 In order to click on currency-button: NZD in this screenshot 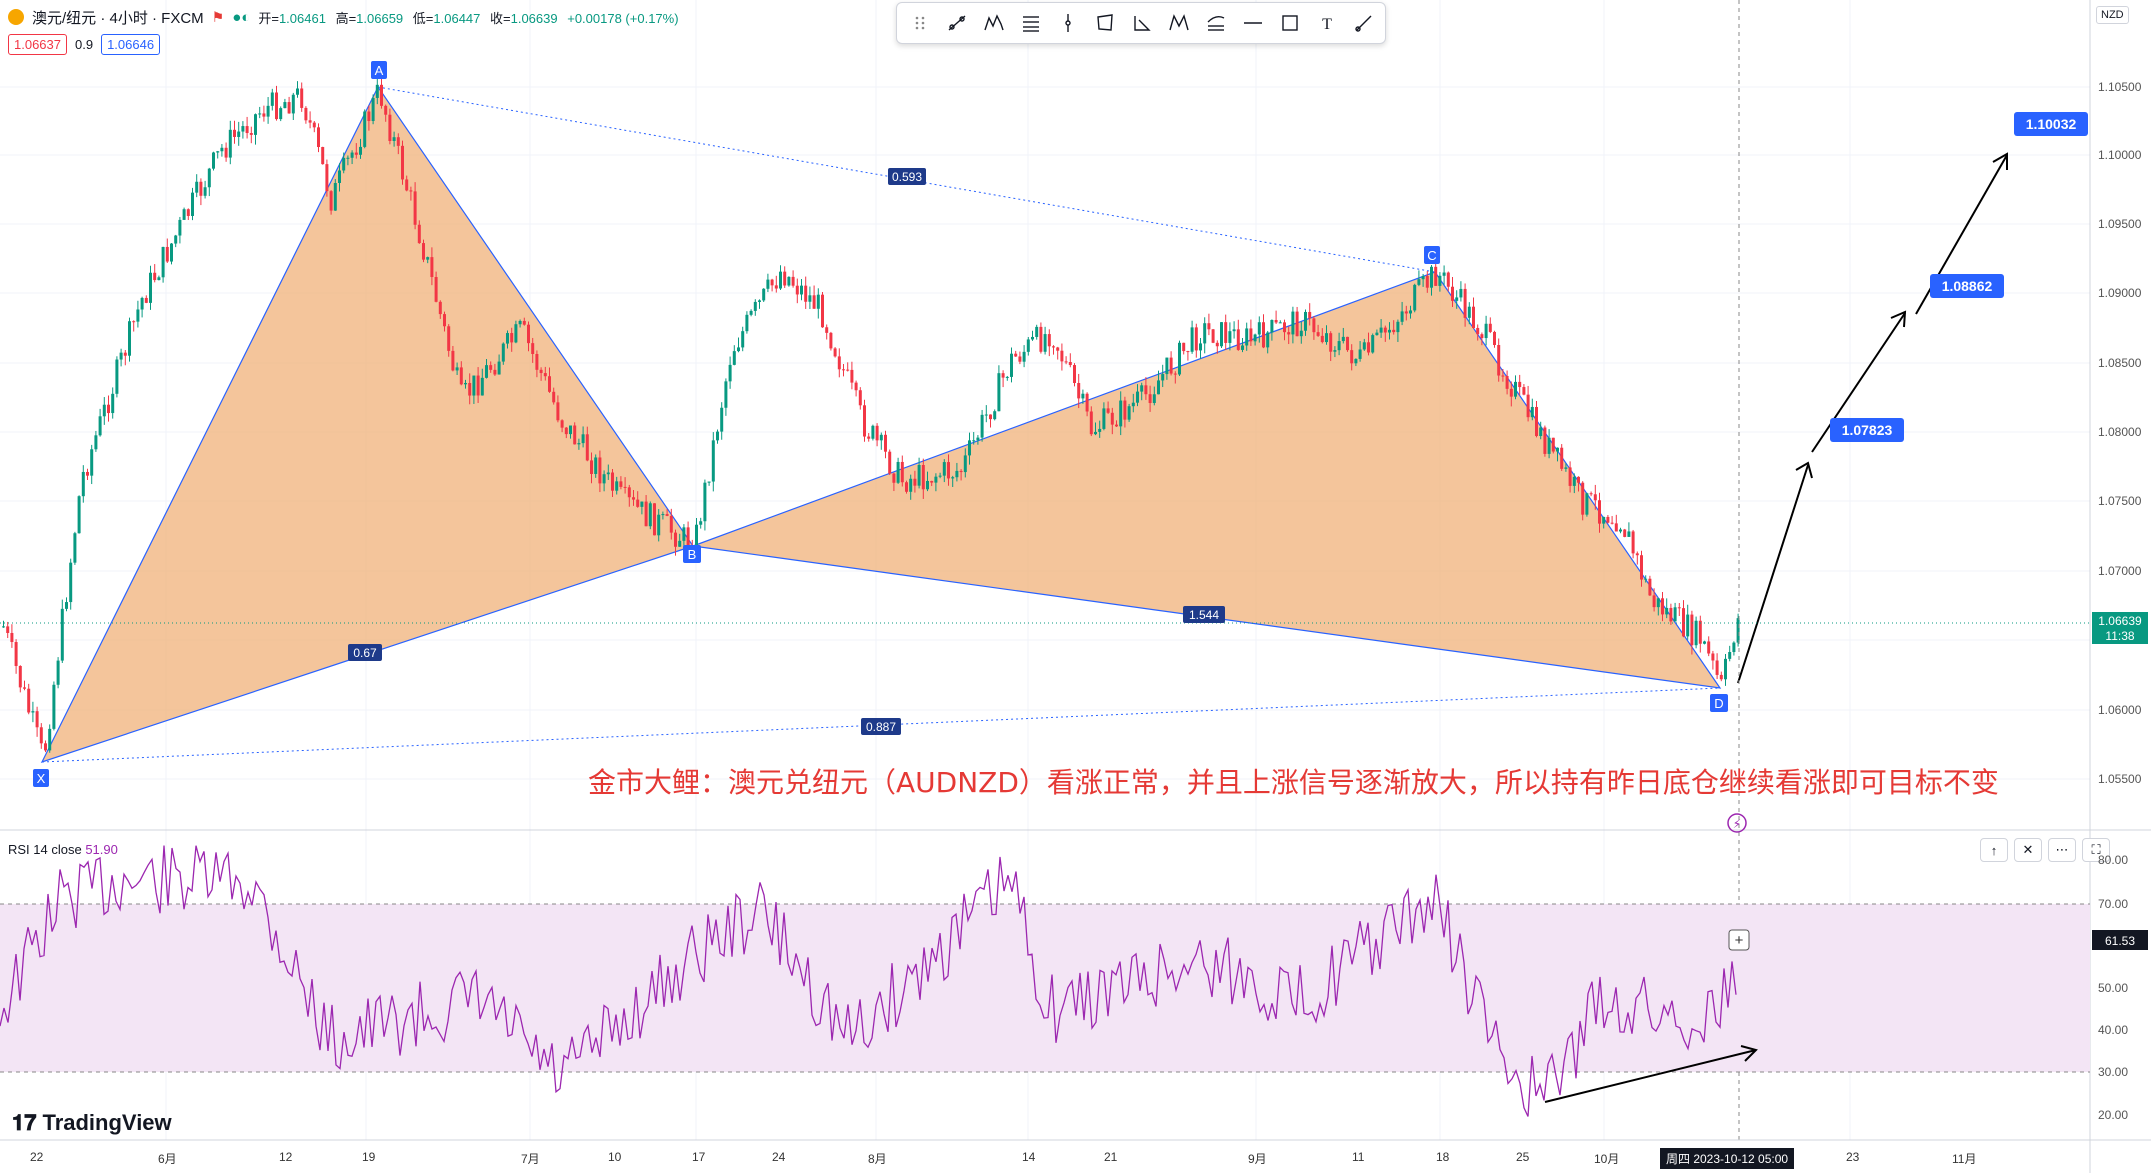, I will do `click(2112, 15)`.